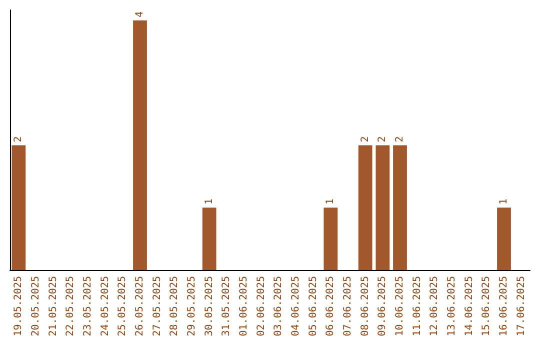  Describe the element at coordinates (504, 306) in the screenshot. I see `x-tick-label: 16.06.2025` at that location.